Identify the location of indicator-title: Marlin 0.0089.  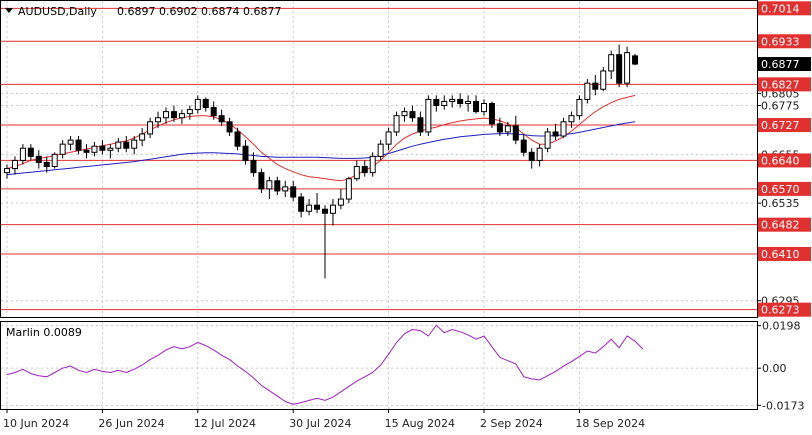
(44, 332).